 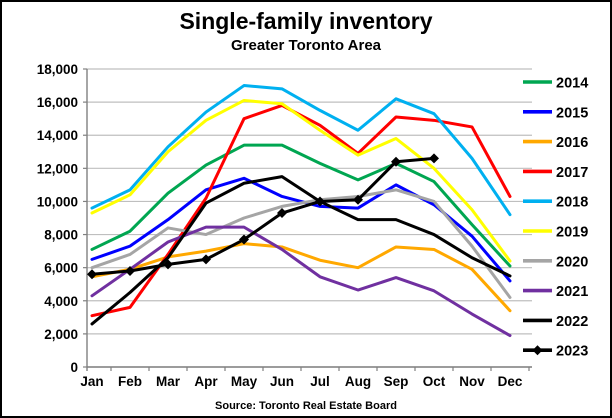 I want to click on source-text: Source: Toronto Real Estate Board, so click(x=306, y=406).